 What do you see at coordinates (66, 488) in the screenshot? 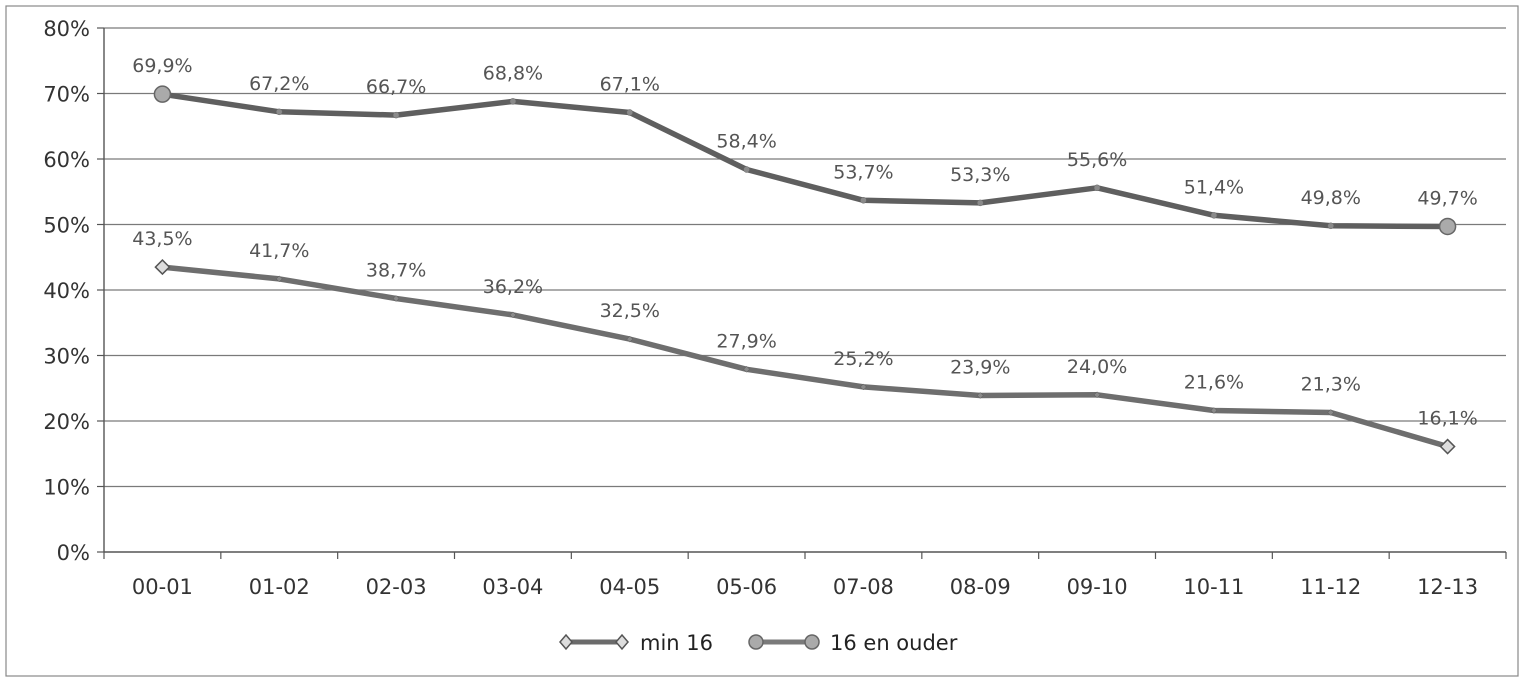
I see `y-tick-label: 10%` at bounding box center [66, 488].